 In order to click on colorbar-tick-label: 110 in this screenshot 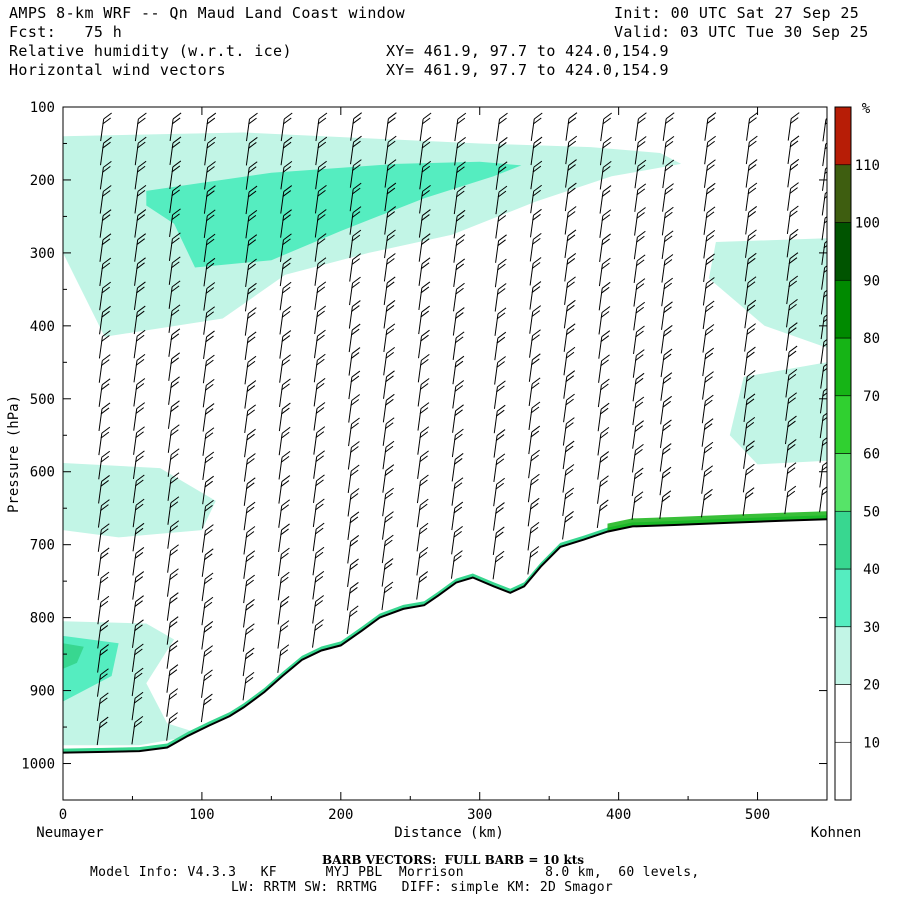, I will do `click(867, 166)`.